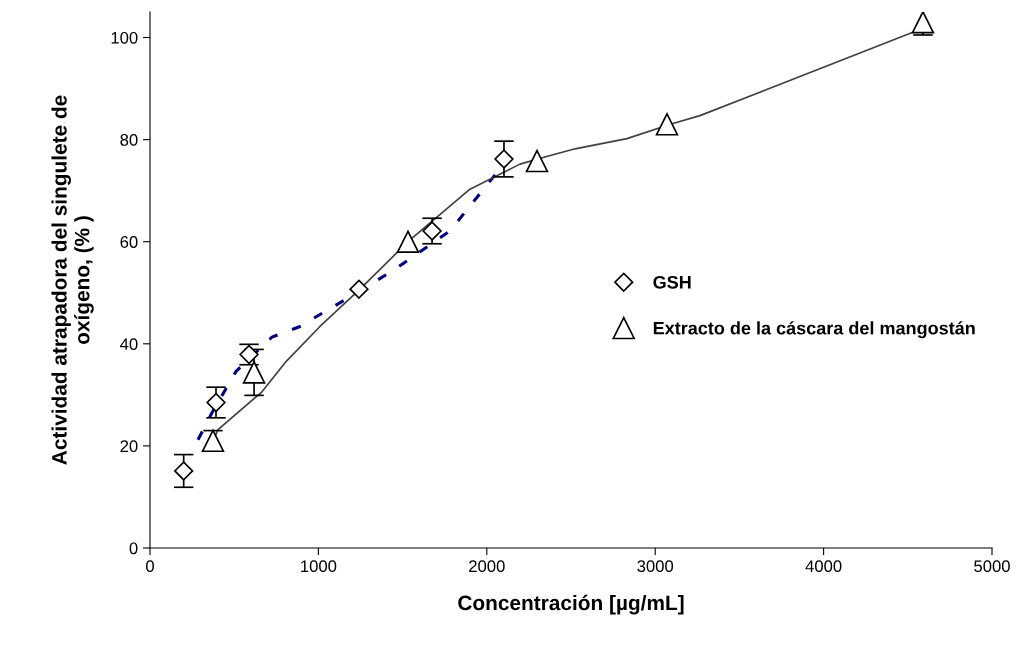 This screenshot has width=1021, height=646. Describe the element at coordinates (571, 604) in the screenshot. I see `x-axis-title: Concentración [µg/mL]` at that location.